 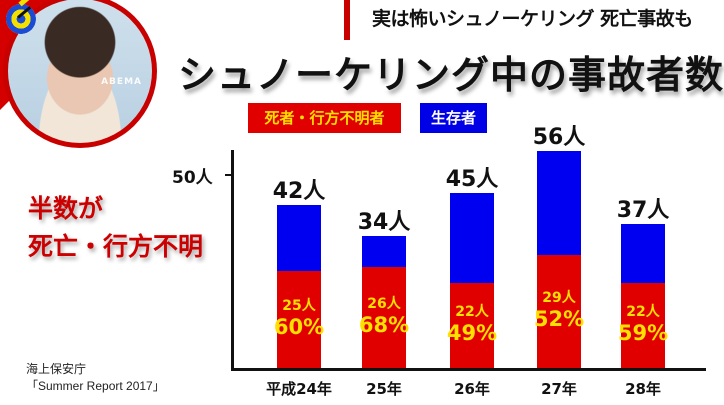 I want to click on chart-title: シュノーケリング中の事故者数, so click(x=451, y=75).